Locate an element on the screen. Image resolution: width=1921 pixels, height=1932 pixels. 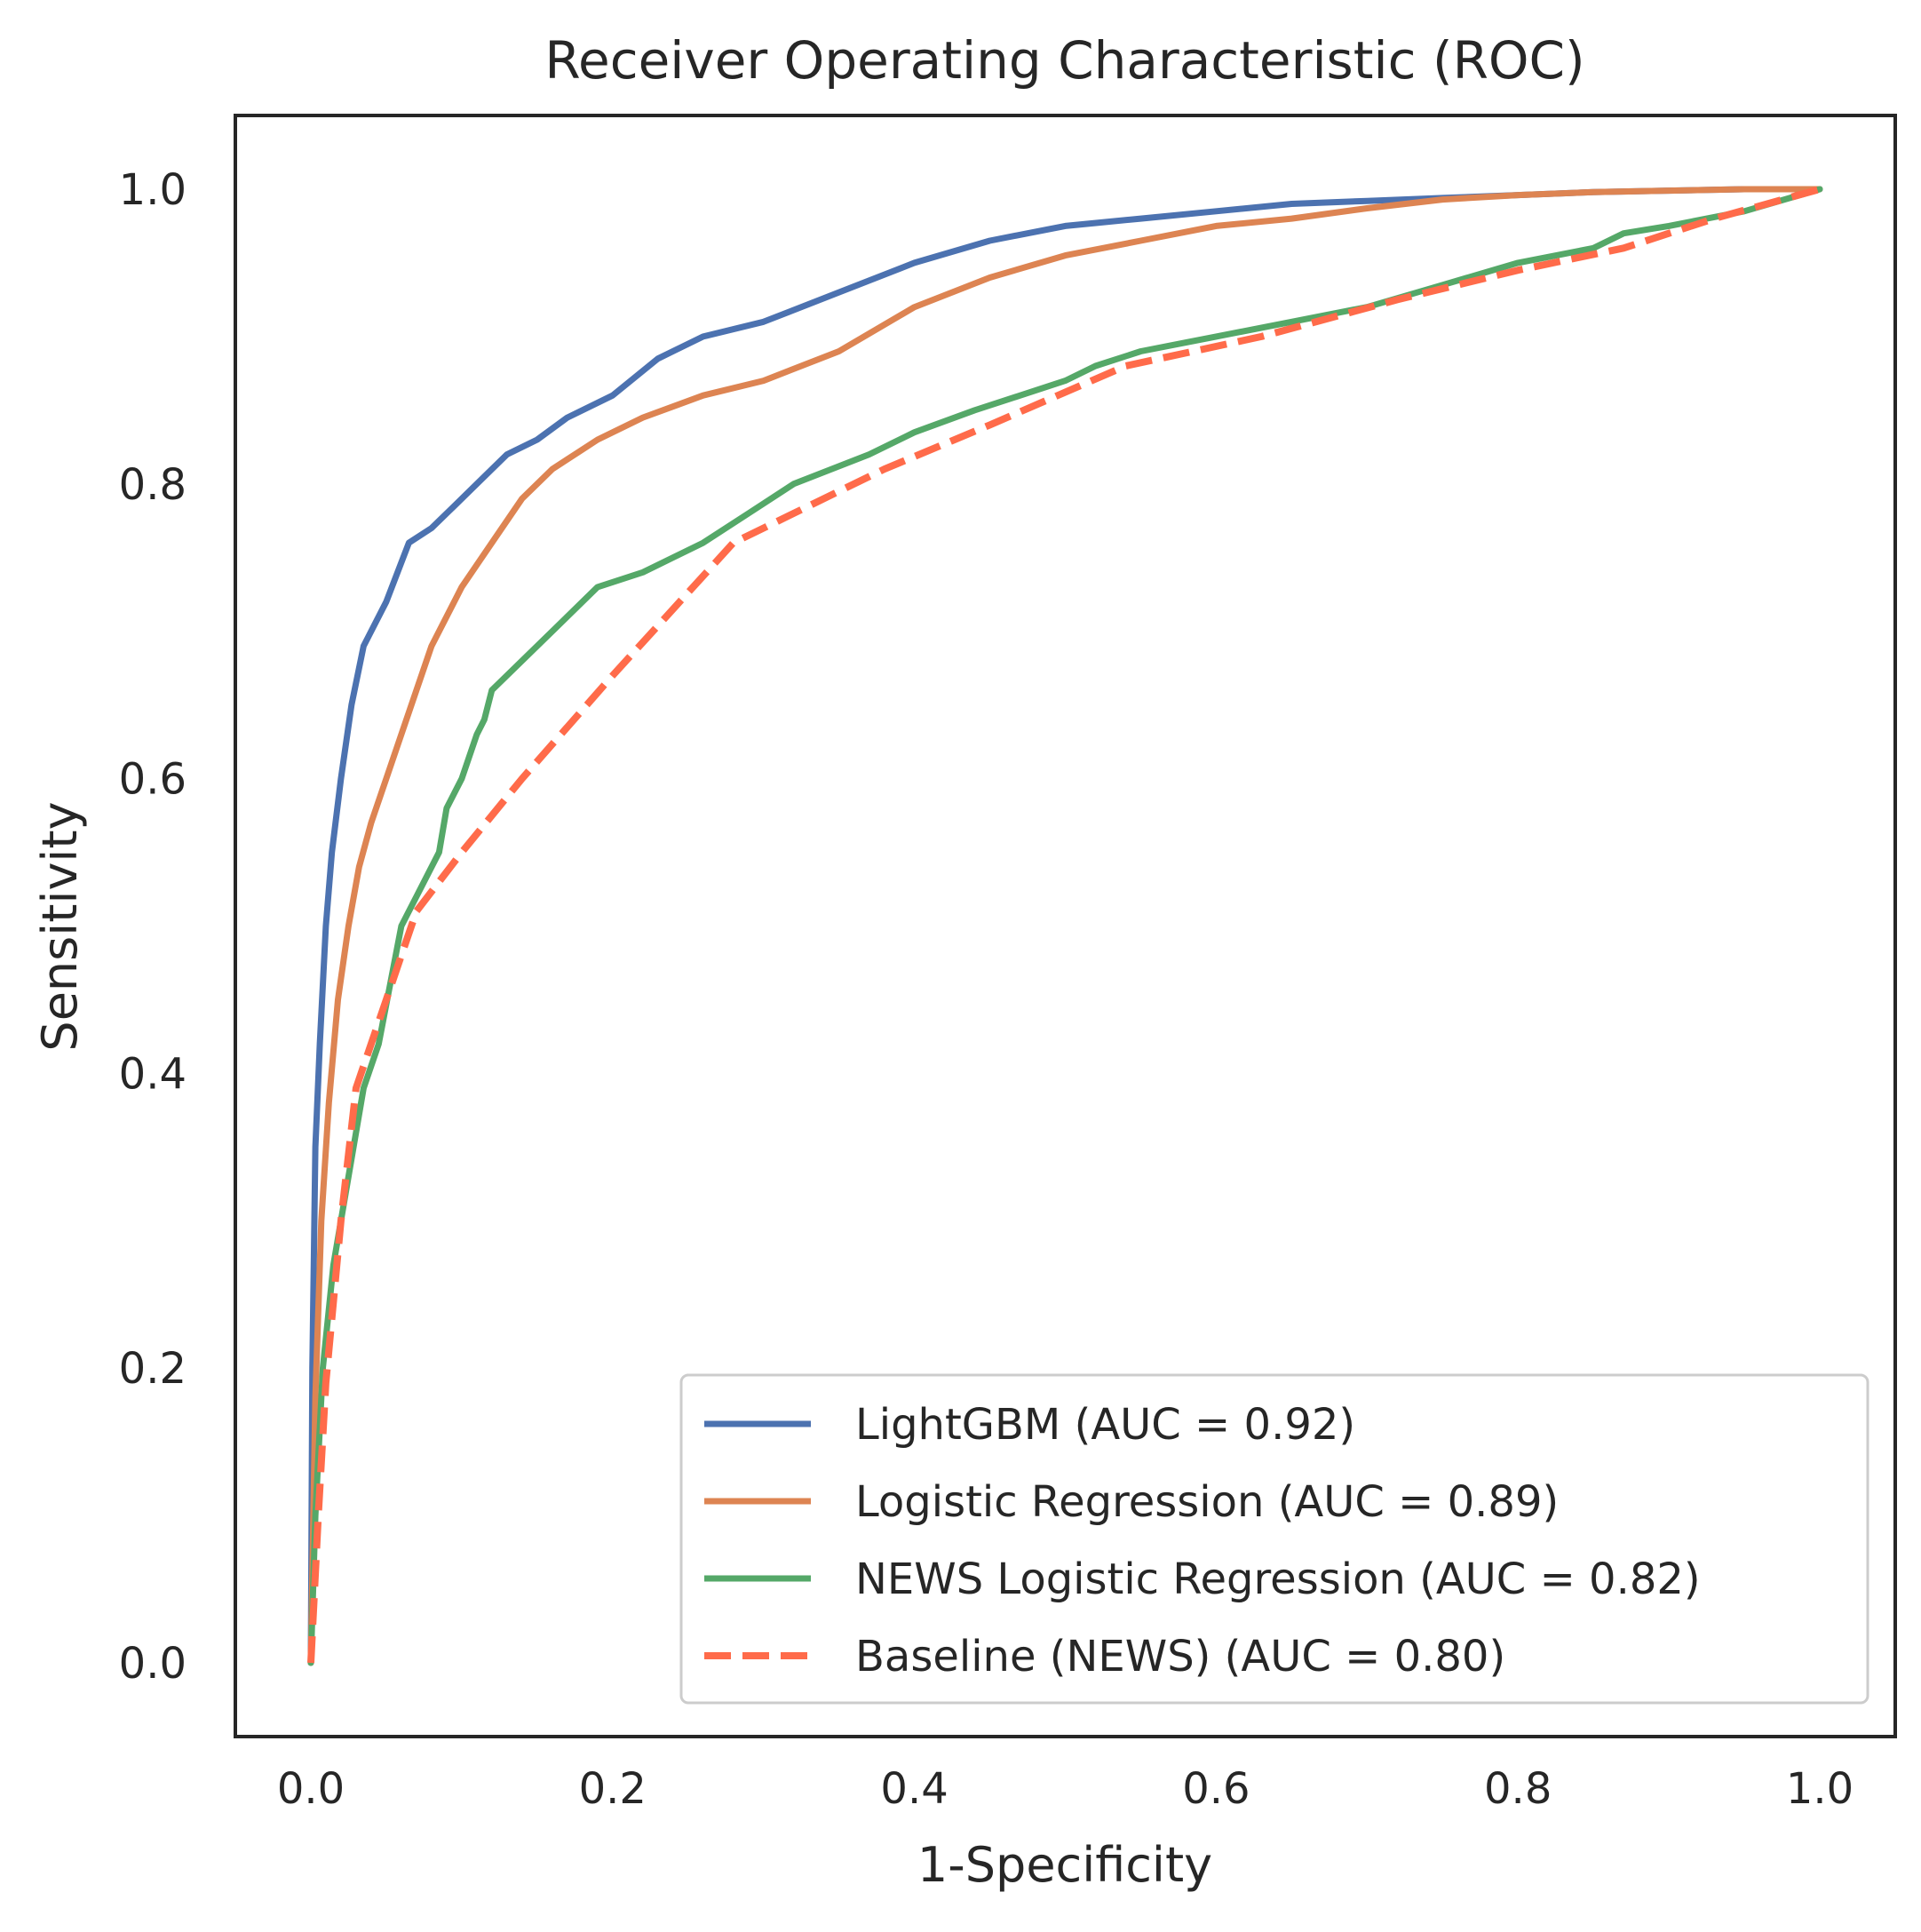
chart-title: Receiver Operating Characteristic (ROC) is located at coordinates (1064, 60).